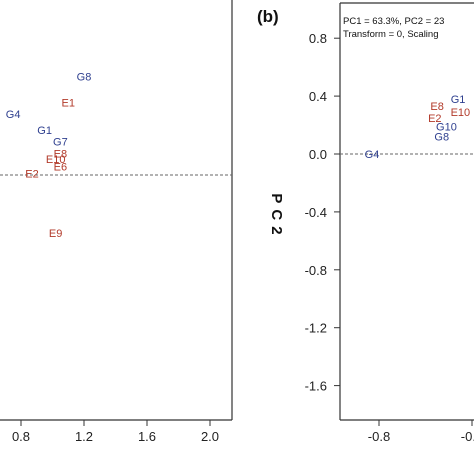 This screenshot has width=474, height=474. I want to click on panel-b-y-ticks: 0.8 0.4 0.0 -0.4 -0.8 -1.2 -1.6, so click(322, 212).